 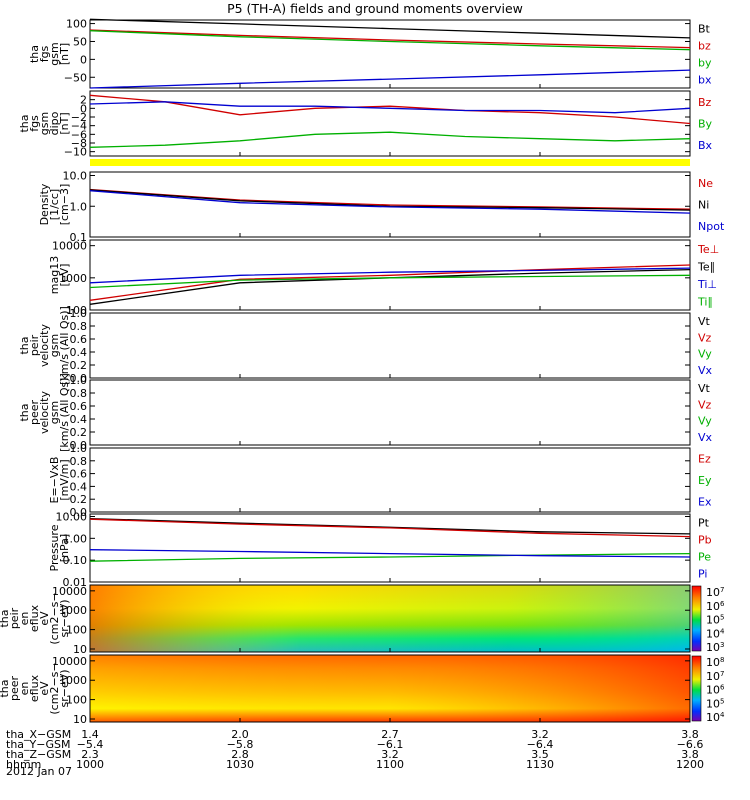 I want to click on y-tick-label: 1.00, so click(x=75, y=538).